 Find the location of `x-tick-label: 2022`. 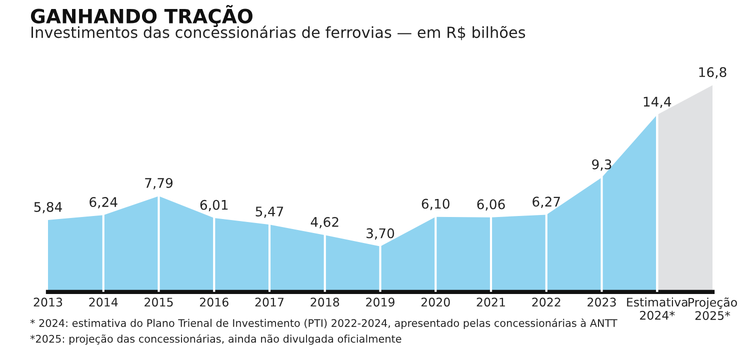

x-tick-label: 2022 is located at coordinates (546, 302).